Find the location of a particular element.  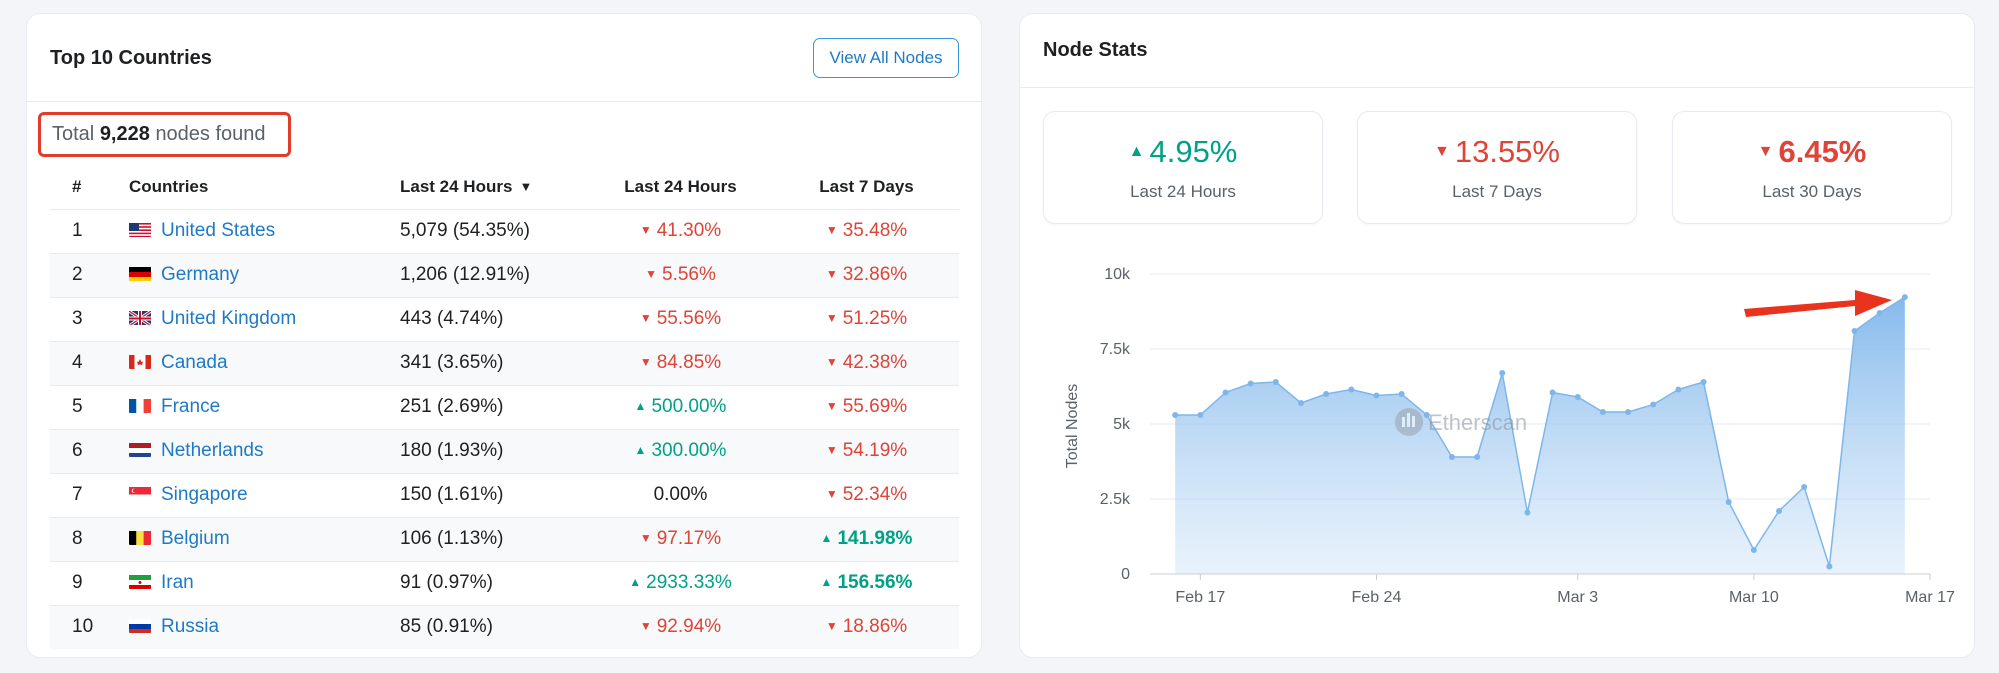

change-24h-value: 0.00% is located at coordinates (680, 494).